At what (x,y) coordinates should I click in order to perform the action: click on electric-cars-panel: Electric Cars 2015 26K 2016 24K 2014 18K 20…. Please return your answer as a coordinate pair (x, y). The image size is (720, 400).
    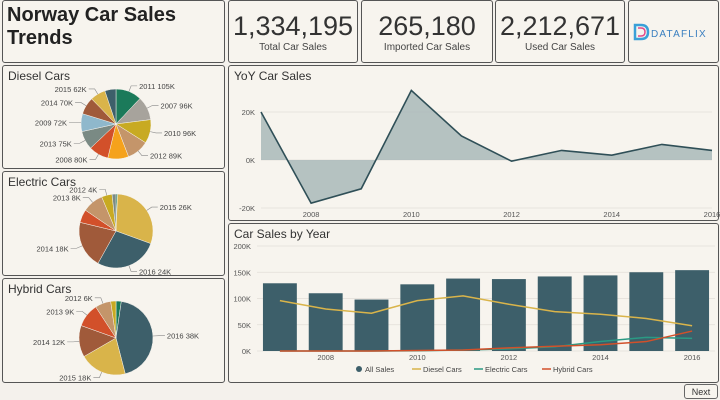
    Looking at the image, I should click on (113, 223).